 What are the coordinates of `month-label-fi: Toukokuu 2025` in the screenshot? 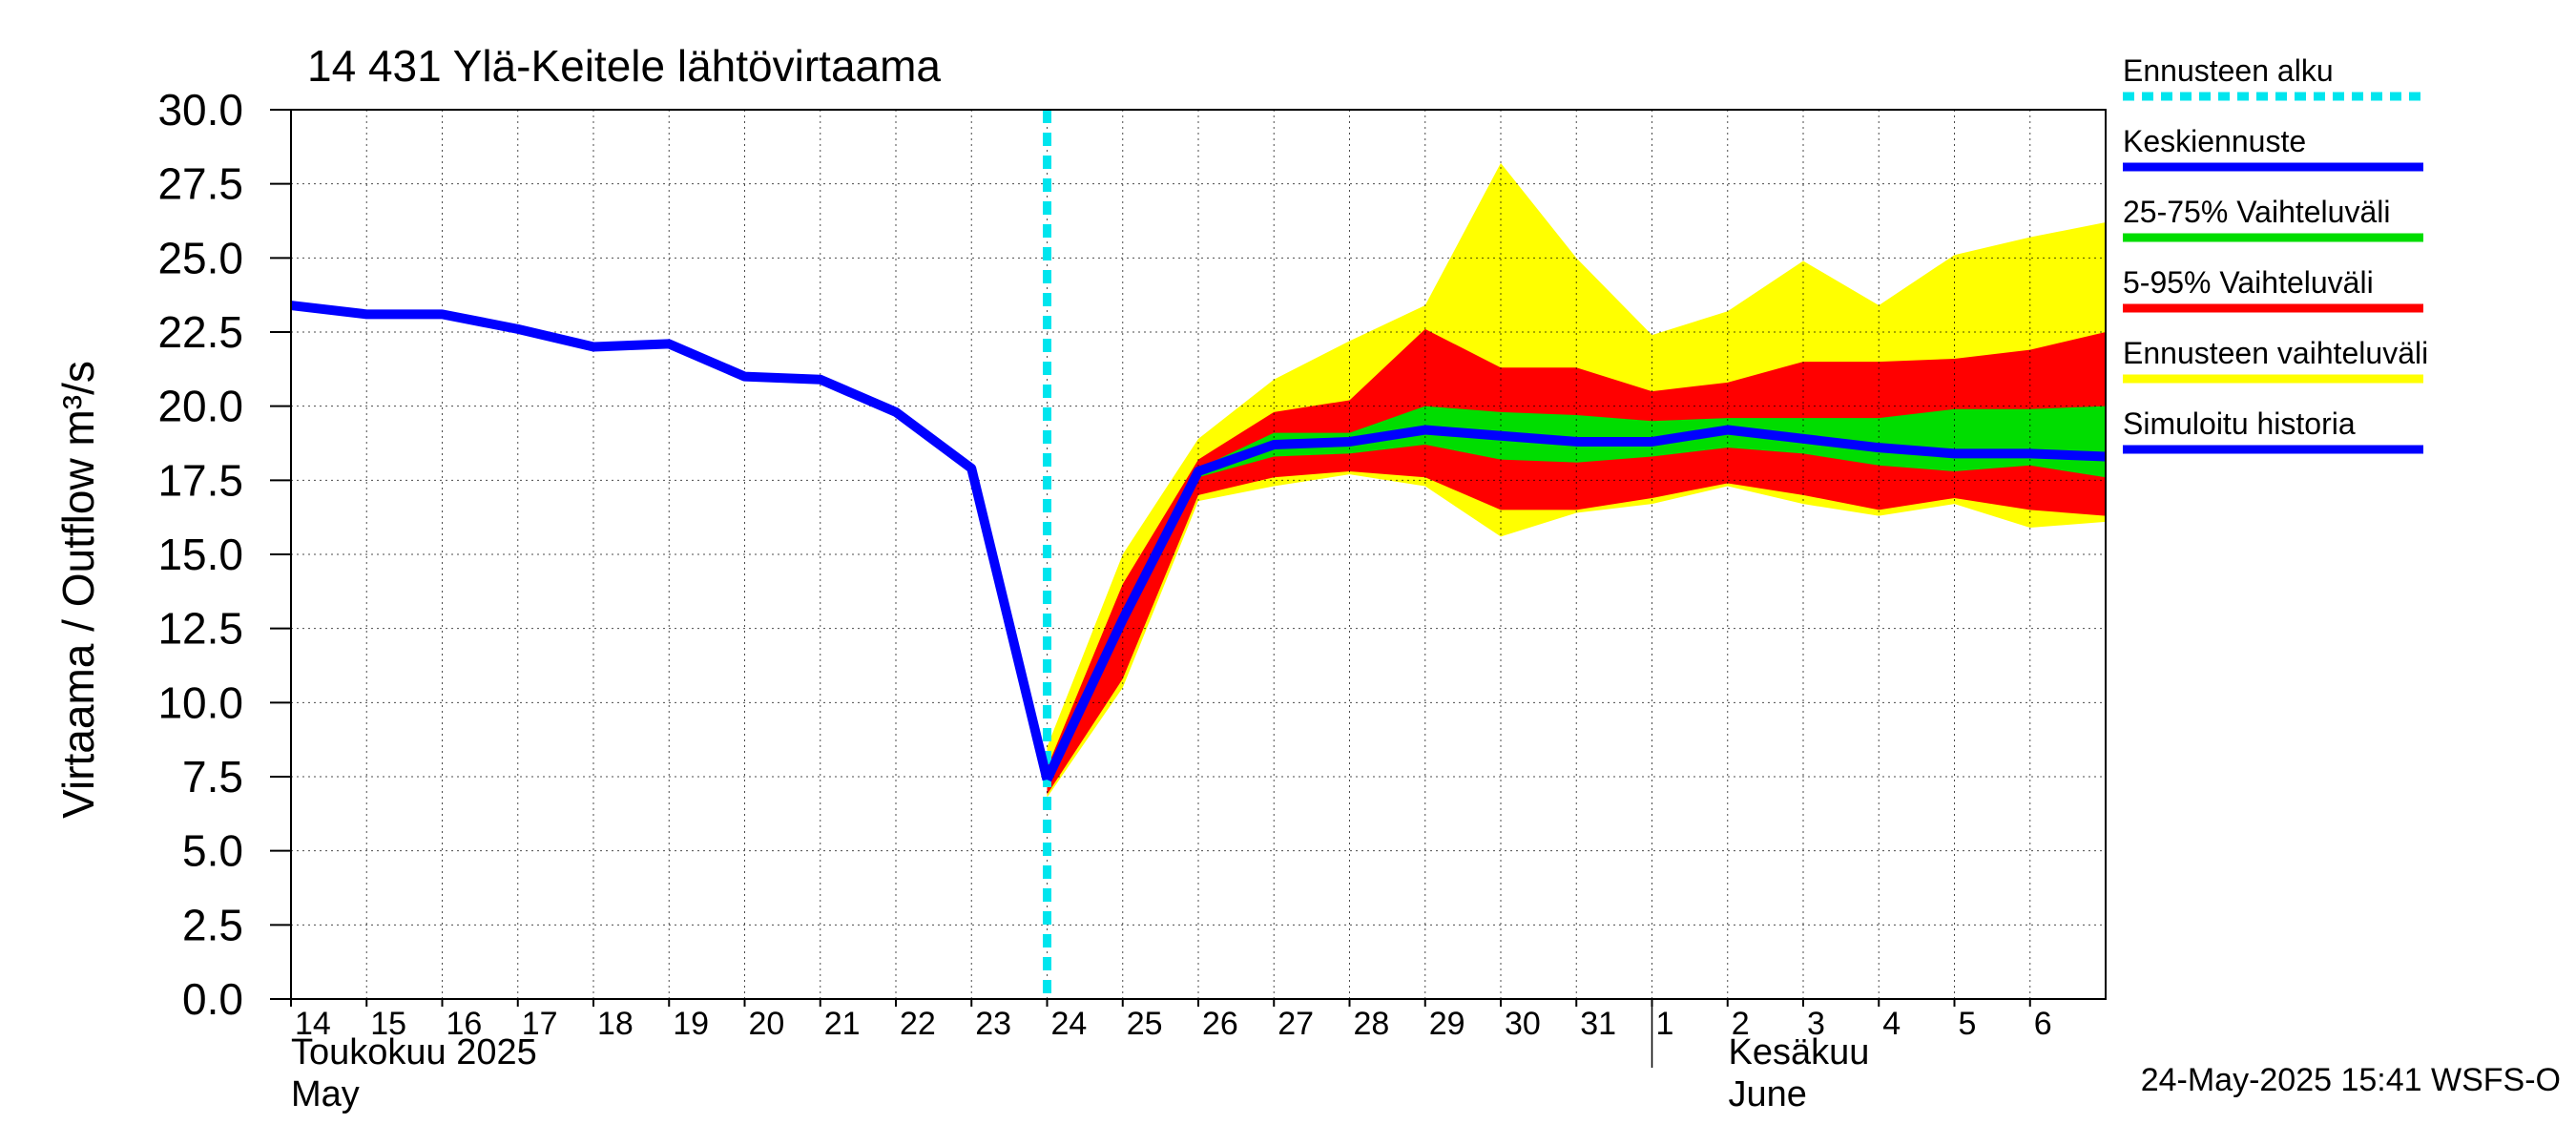 It's located at (414, 1052).